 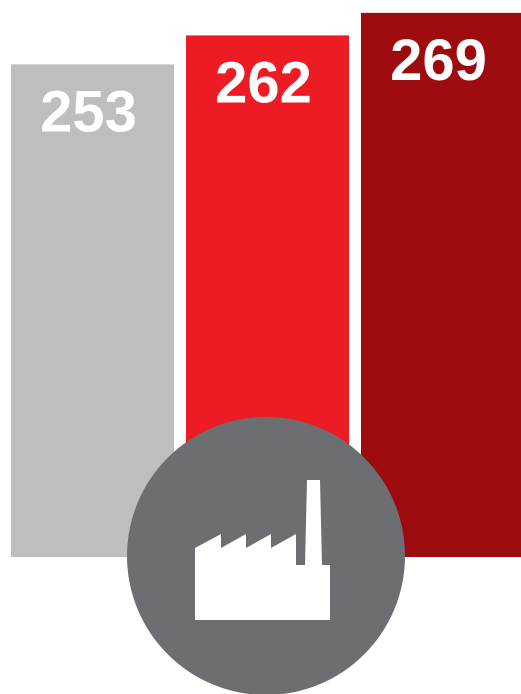 What do you see at coordinates (88, 112) in the screenshot?
I see `value-label: 253` at bounding box center [88, 112].